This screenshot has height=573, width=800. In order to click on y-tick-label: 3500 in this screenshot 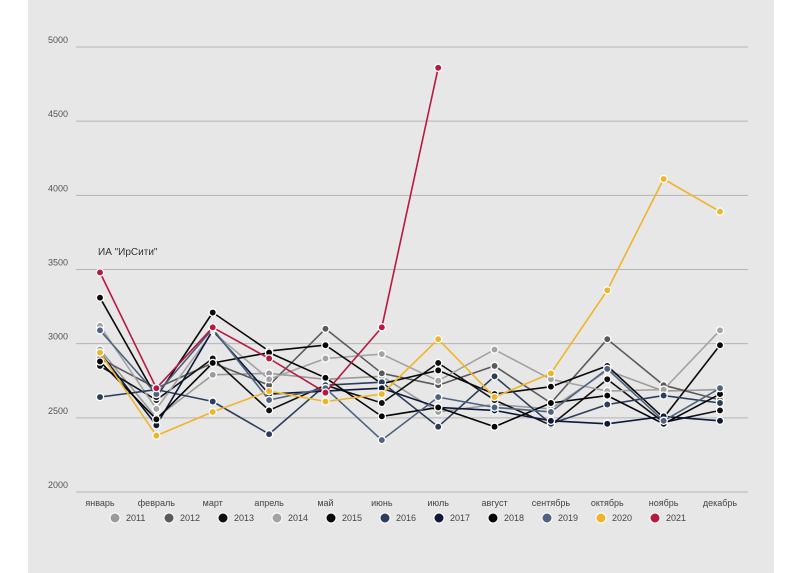, I will do `click(58, 263)`.